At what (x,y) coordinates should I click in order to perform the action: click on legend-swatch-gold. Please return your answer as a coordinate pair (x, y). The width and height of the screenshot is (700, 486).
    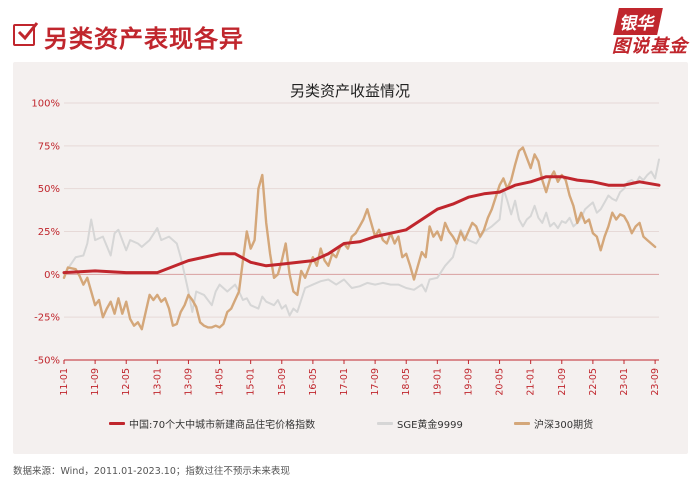
    Looking at the image, I should click on (385, 423).